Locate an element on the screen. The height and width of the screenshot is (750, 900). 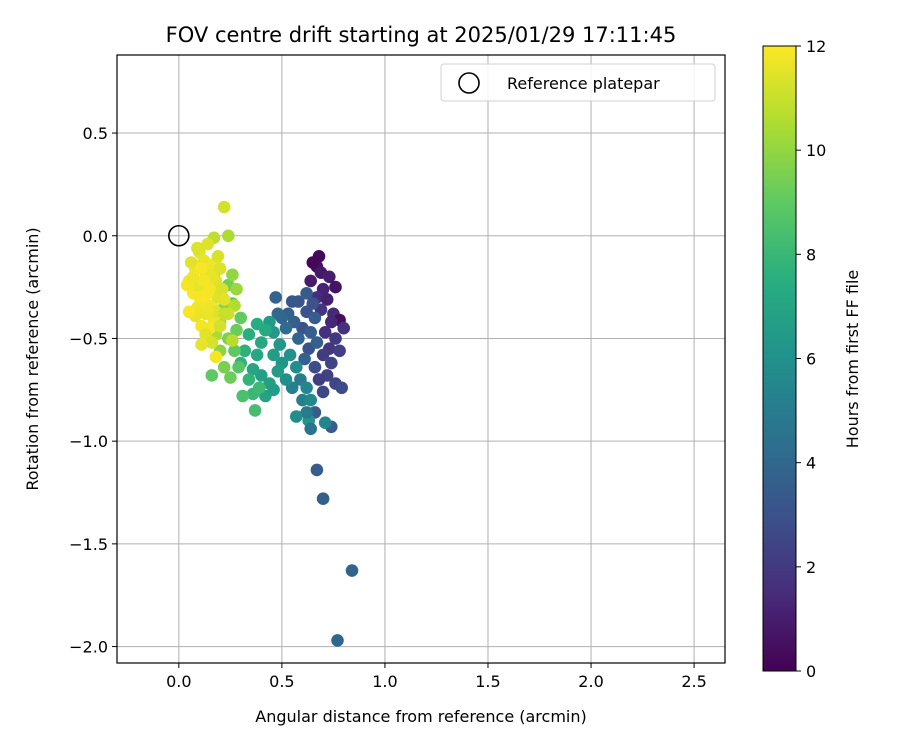
x-tick-label: 1.5 is located at coordinates (487, 681).